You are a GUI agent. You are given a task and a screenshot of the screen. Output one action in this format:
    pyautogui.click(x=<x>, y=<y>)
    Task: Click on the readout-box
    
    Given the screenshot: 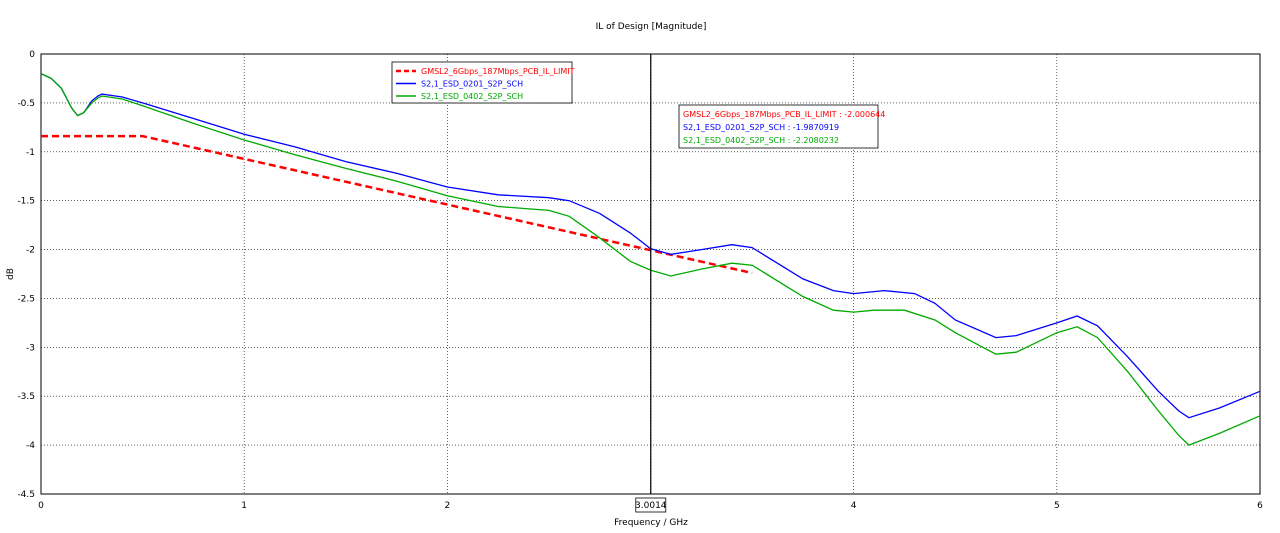 What is the action you would take?
    pyautogui.click(x=778, y=126)
    